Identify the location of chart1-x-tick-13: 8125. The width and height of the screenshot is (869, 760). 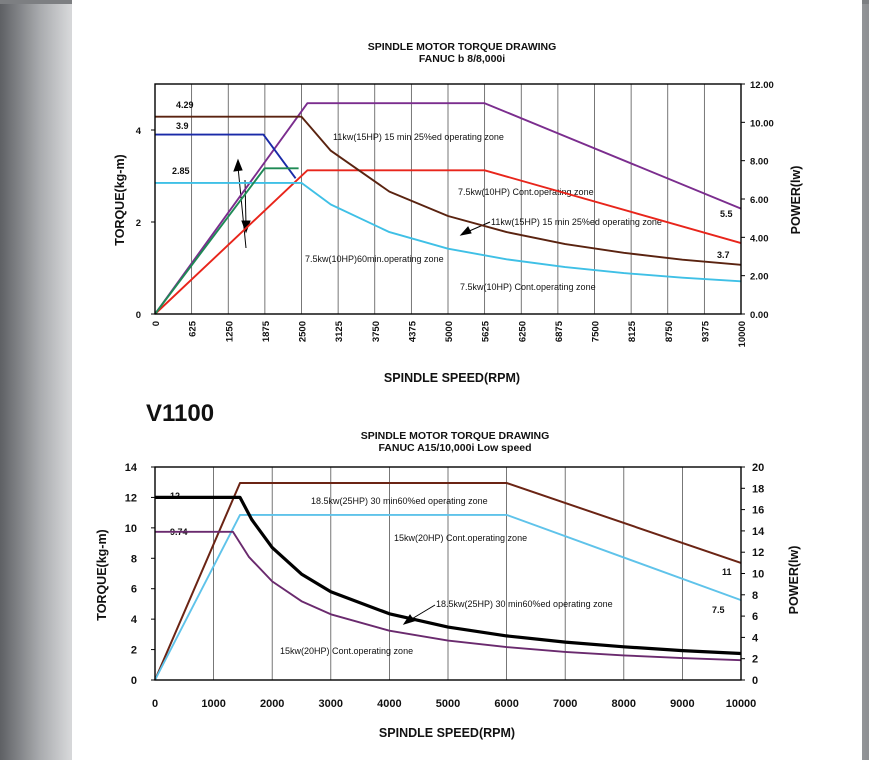
(632, 331).